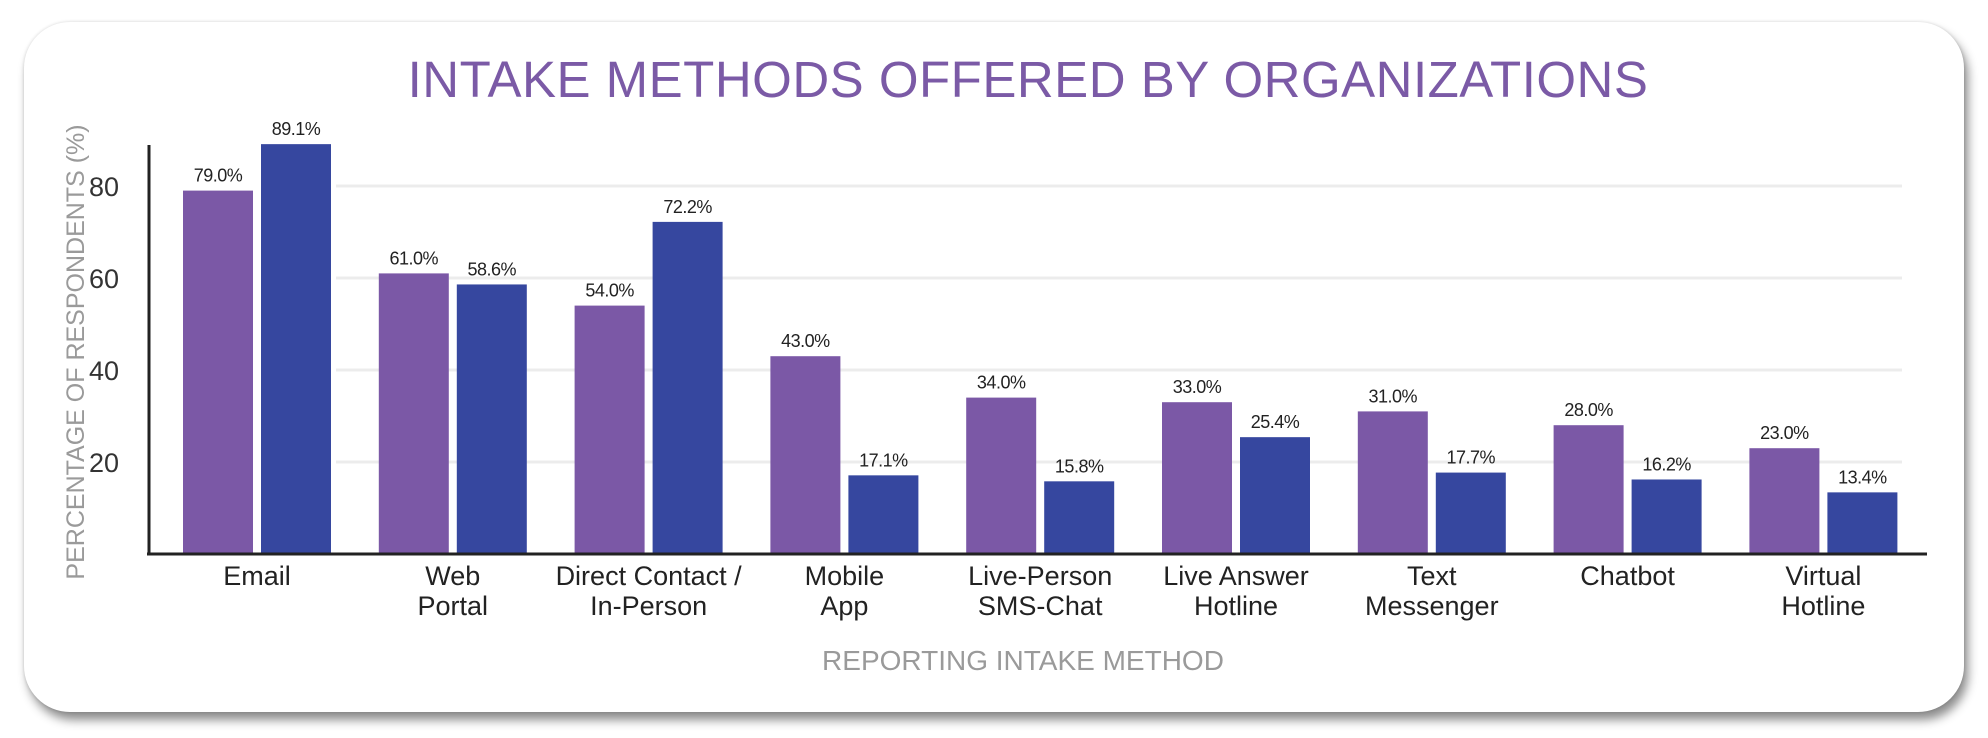  I want to click on data-label: 16.2%, so click(1666, 464).